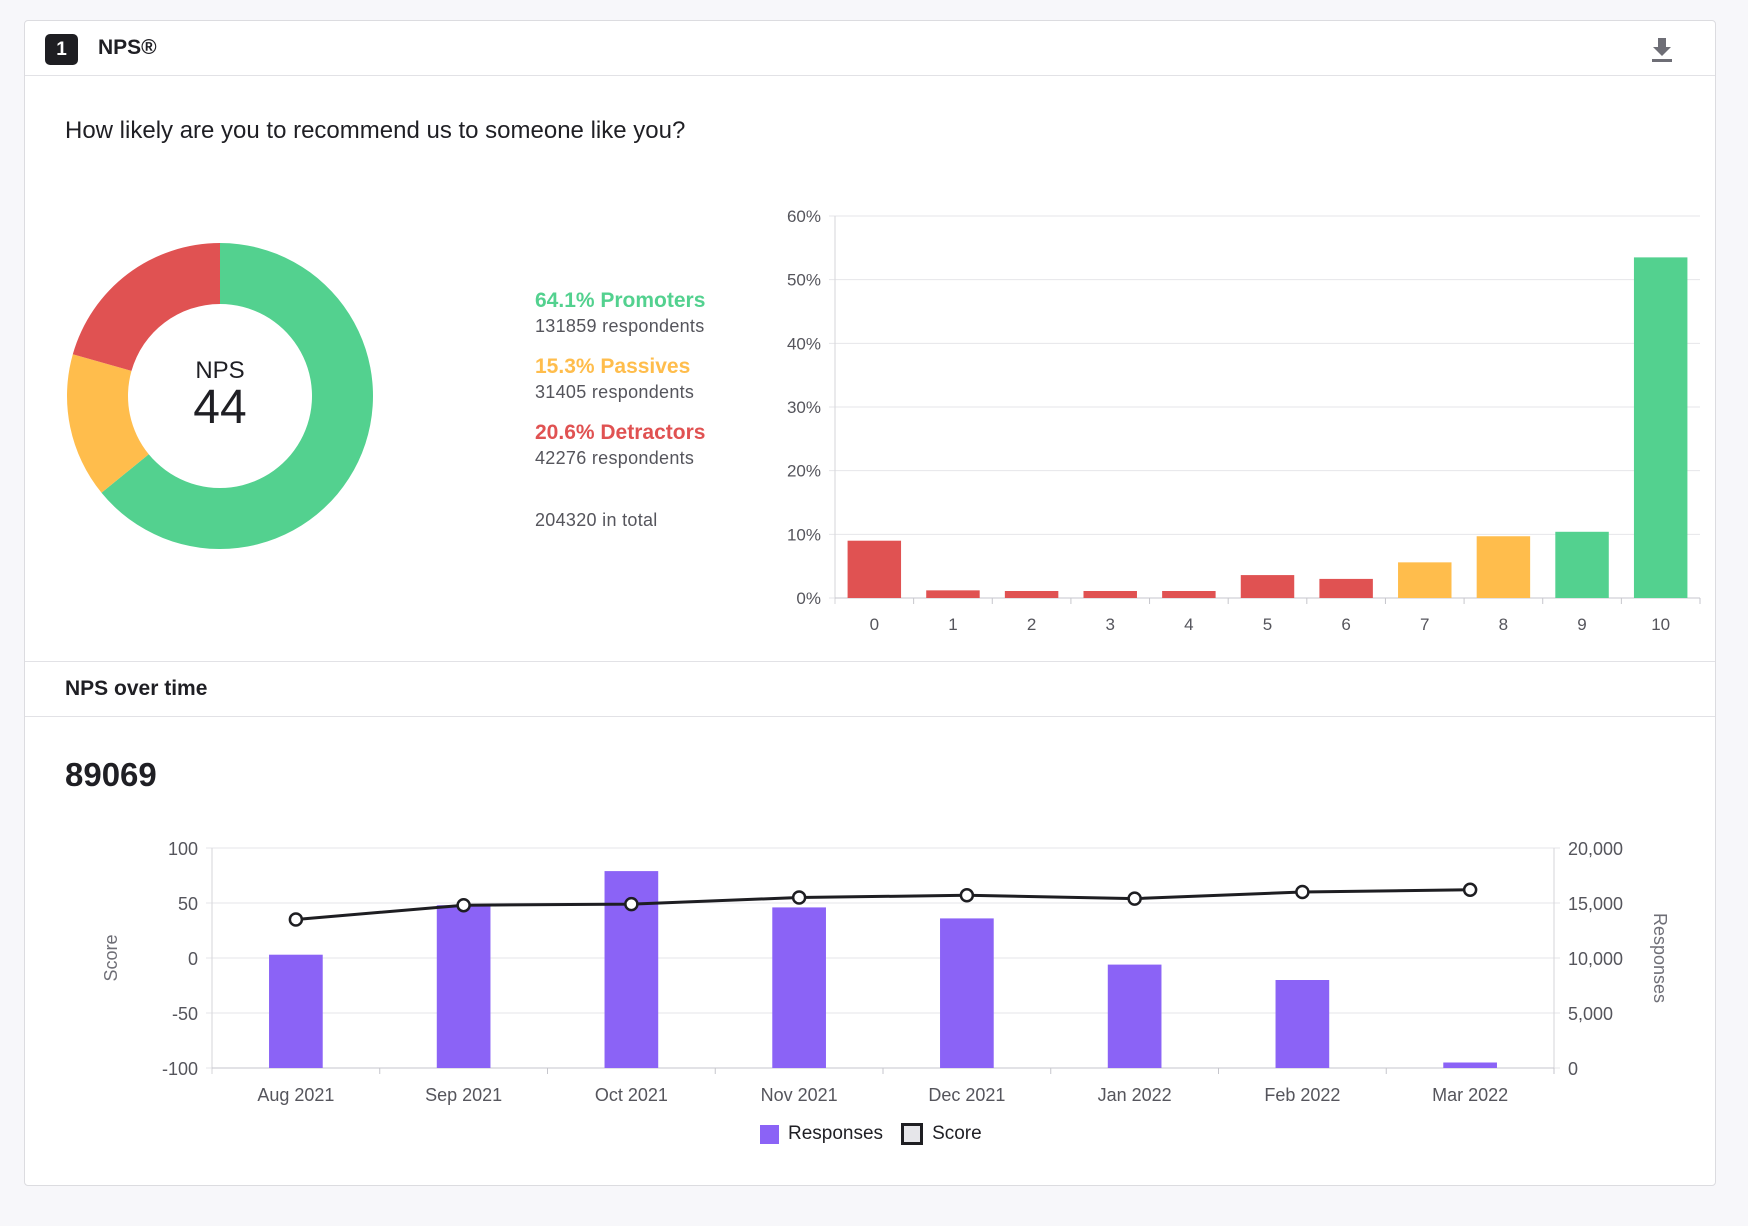 The image size is (1748, 1226). What do you see at coordinates (620, 300) in the screenshot?
I see `promoters-label: 64.1% Promoters` at bounding box center [620, 300].